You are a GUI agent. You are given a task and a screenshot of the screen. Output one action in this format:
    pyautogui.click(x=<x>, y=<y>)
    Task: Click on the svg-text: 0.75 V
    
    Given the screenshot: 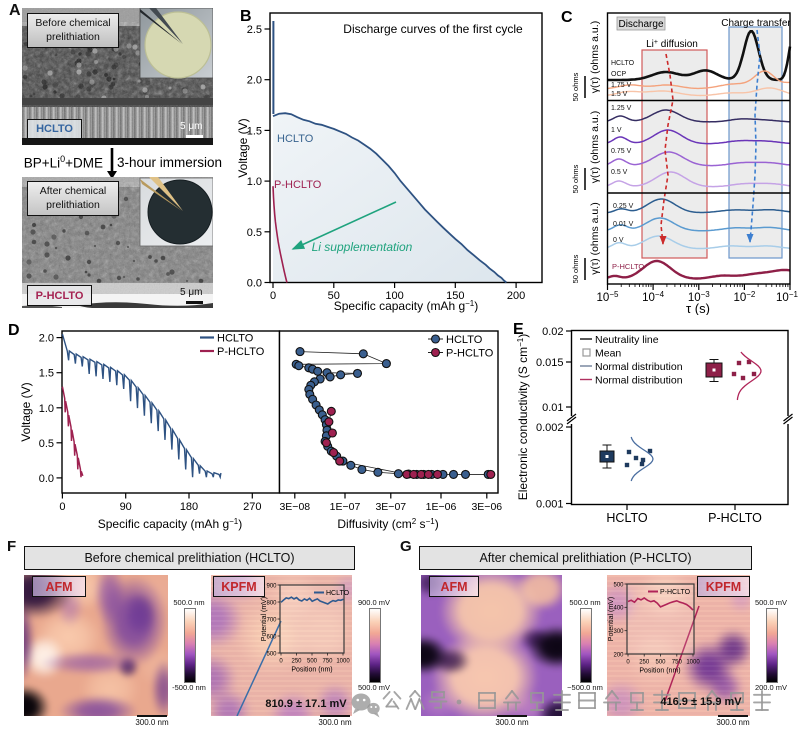 What is the action you would take?
    pyautogui.click(x=621, y=151)
    